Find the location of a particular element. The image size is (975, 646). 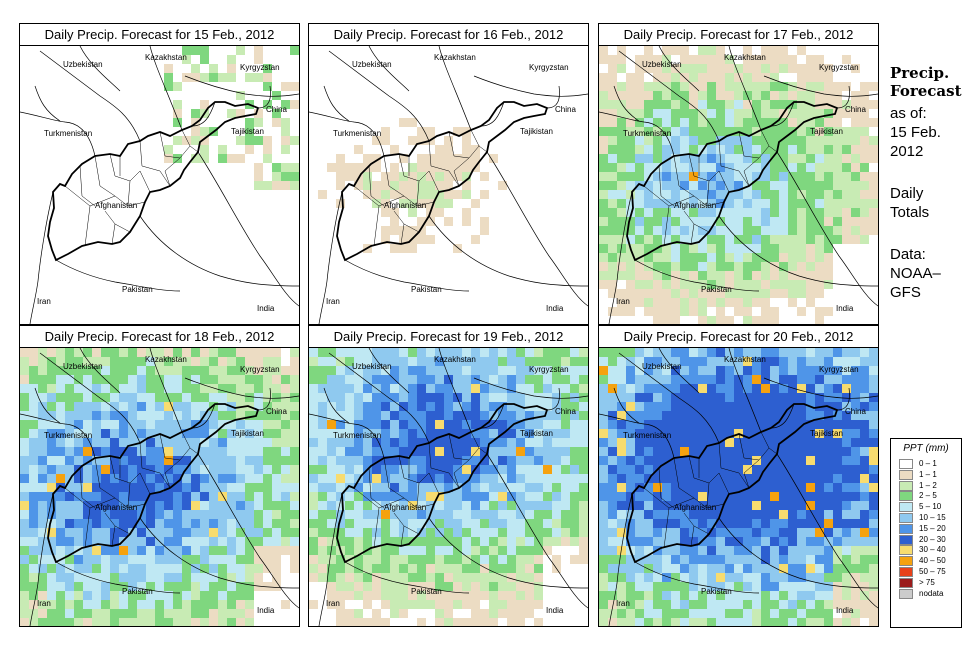

country-label-india: India is located at coordinates (266, 610).